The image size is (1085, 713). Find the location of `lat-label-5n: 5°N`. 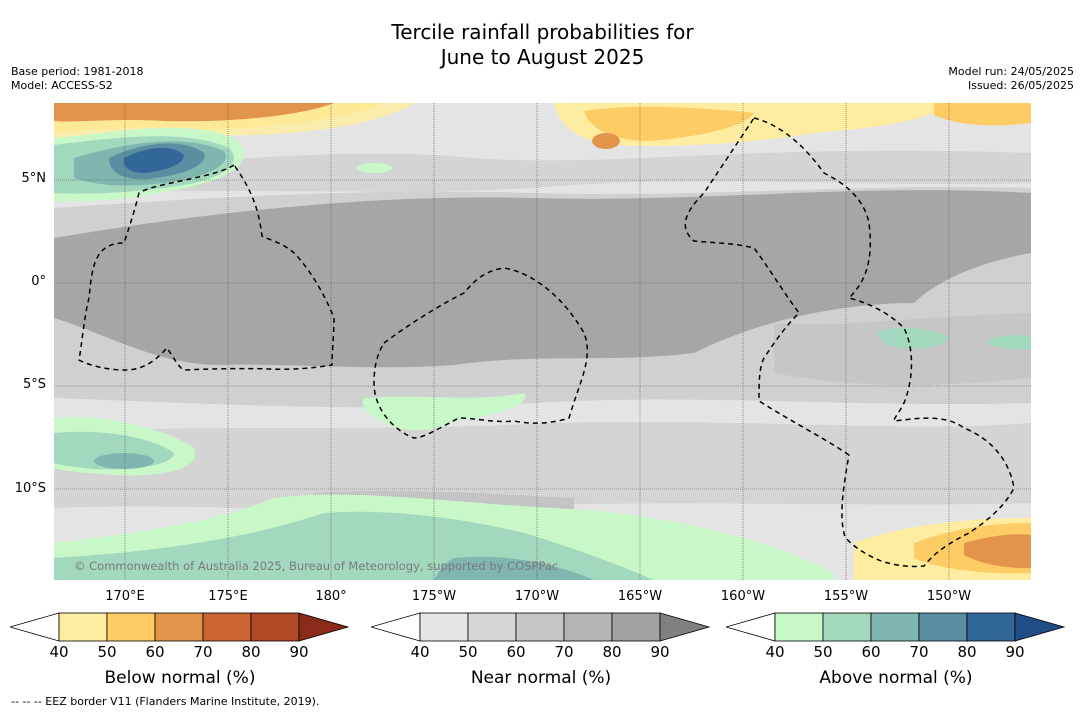

lat-label-5n: 5°N is located at coordinates (34, 178).